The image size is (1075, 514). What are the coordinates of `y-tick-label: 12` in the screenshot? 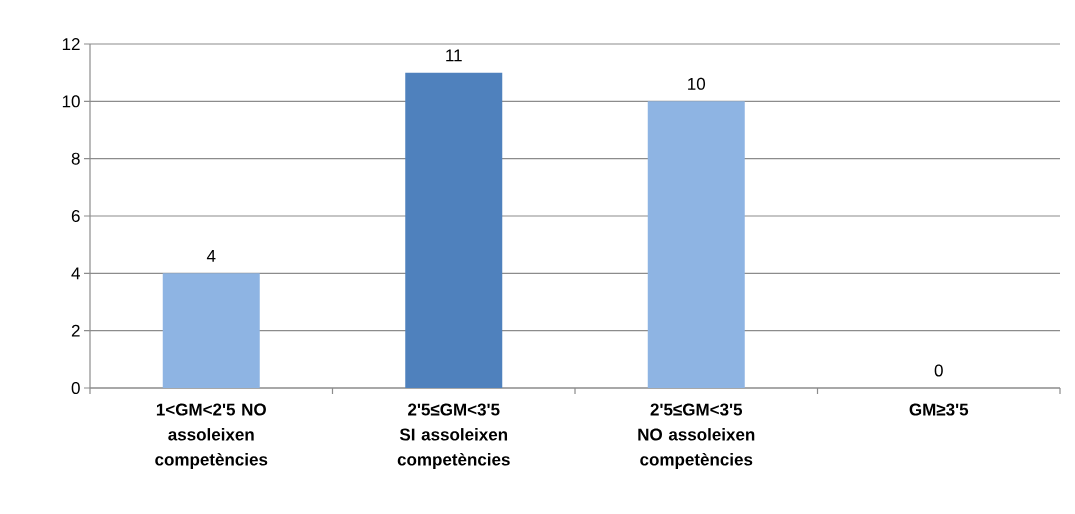 It's located at (71, 44).